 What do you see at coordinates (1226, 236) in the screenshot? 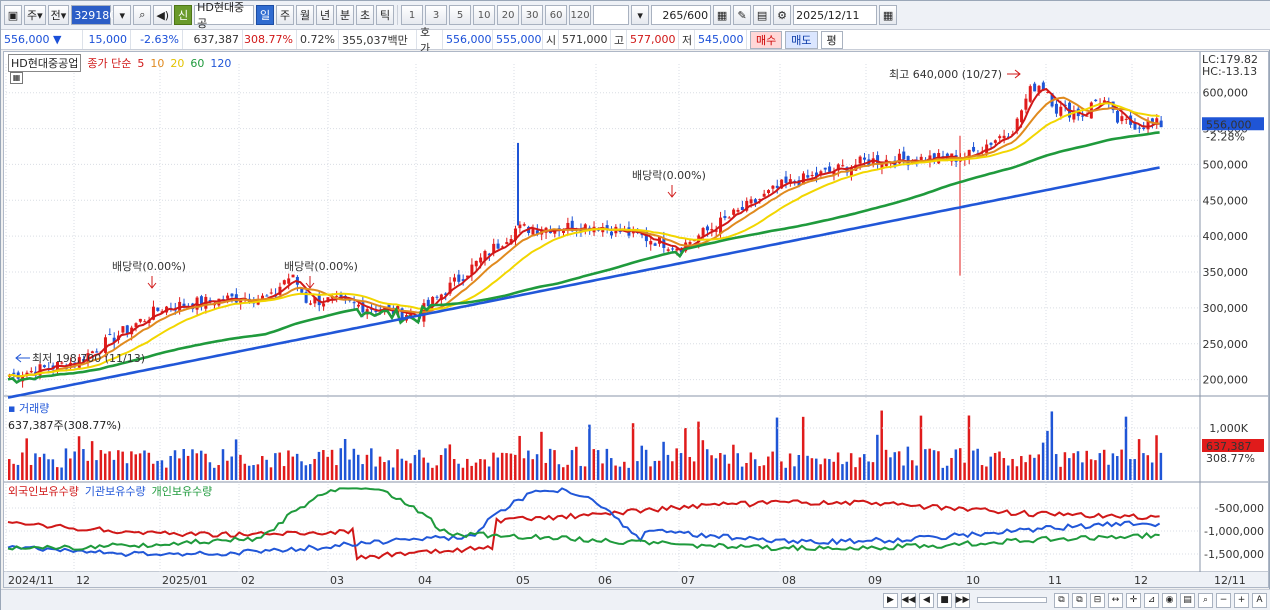
I see `price-tick-label: 400,000` at bounding box center [1226, 236].